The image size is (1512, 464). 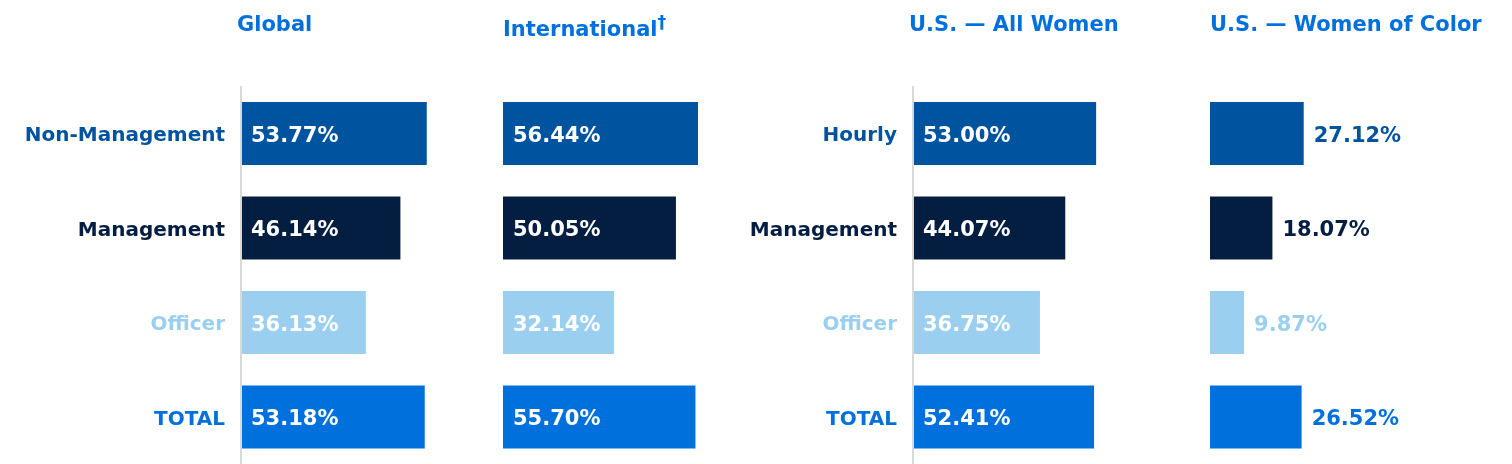 I want to click on data-label: 27.12%, so click(x=1357, y=134).